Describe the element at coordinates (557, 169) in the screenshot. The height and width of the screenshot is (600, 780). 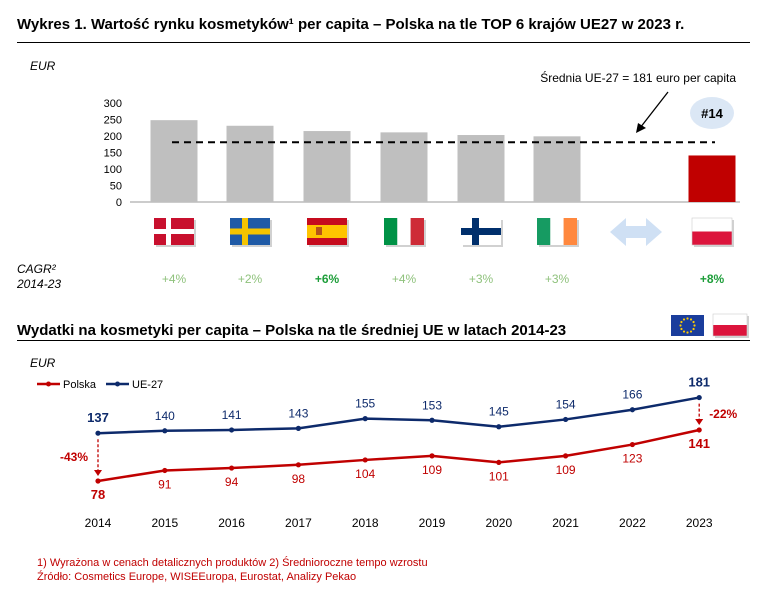
I see `bar-irlandia` at that location.